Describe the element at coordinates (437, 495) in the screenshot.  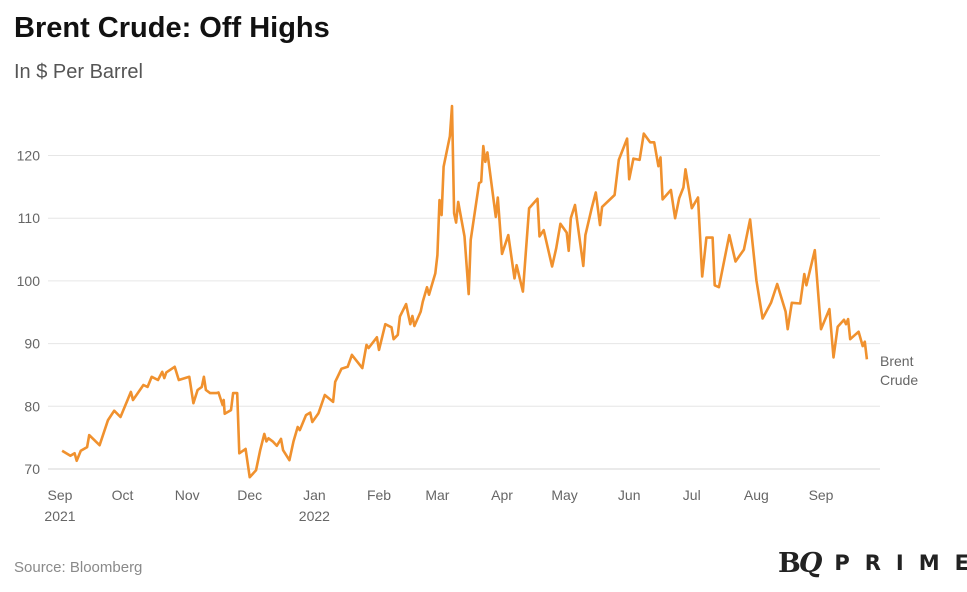
I see `x-tick-label: Mar` at that location.